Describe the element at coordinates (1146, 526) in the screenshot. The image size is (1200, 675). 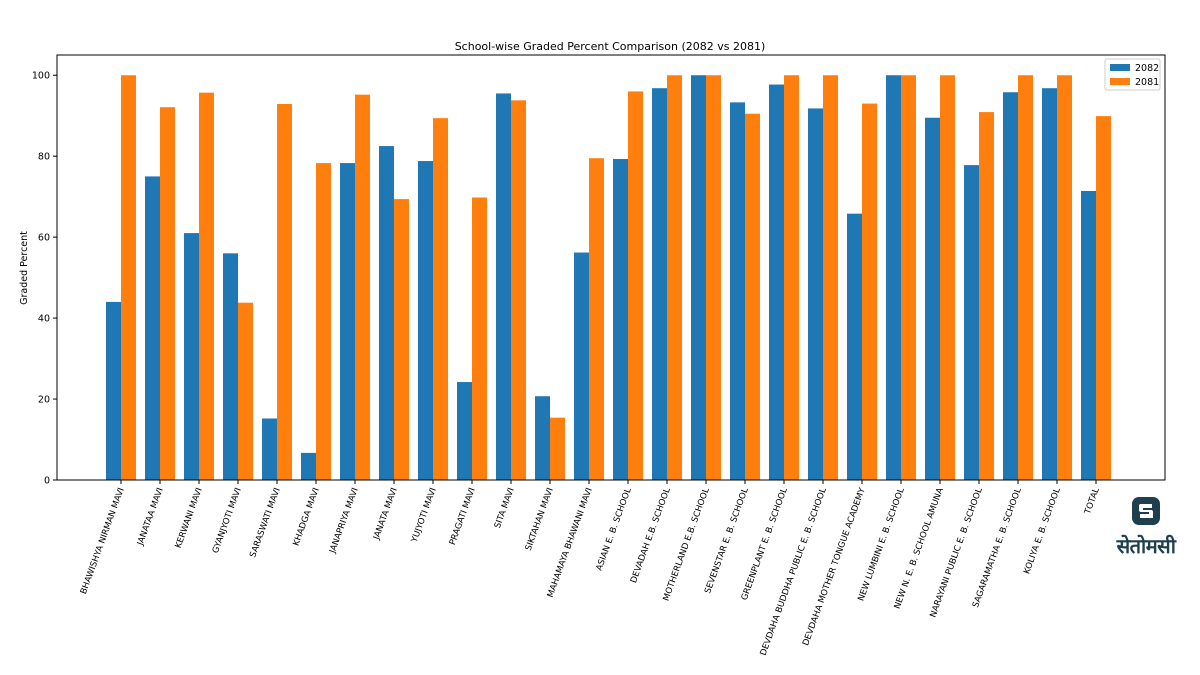
I see `brand-logo: सेतोमसी` at that location.